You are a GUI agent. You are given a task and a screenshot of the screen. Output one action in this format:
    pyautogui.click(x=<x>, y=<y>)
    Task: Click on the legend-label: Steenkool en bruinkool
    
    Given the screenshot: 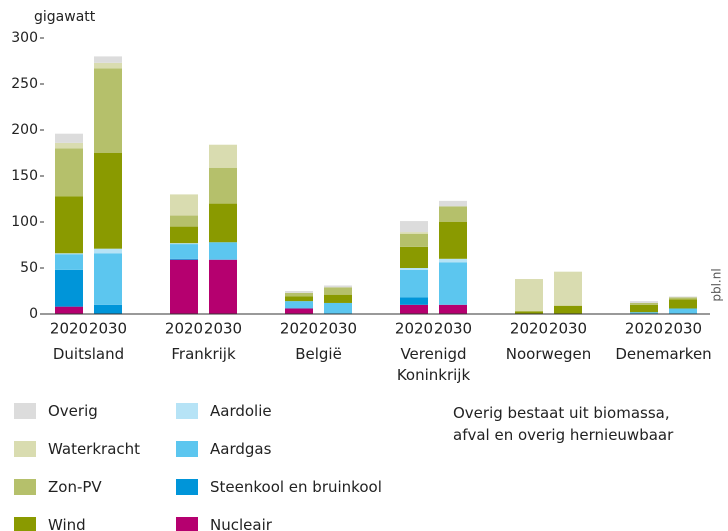 What is the action you would take?
    pyautogui.click(x=296, y=487)
    